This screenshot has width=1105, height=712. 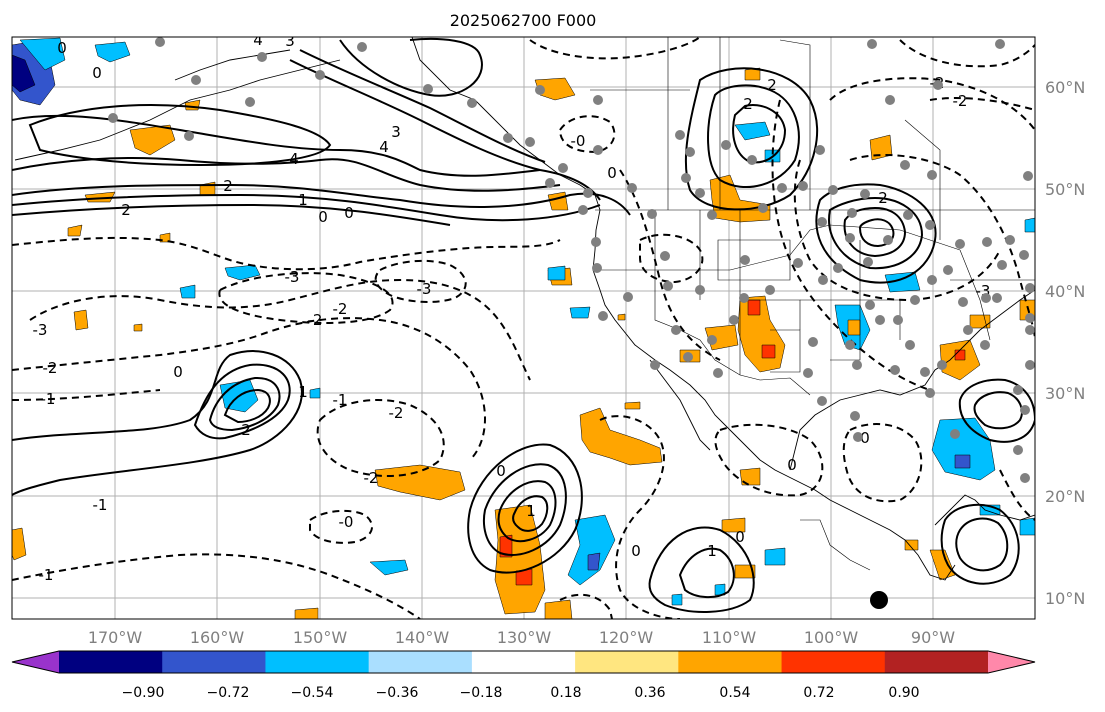 I want to click on lat-tick-label: 50°N, so click(x=1065, y=189).